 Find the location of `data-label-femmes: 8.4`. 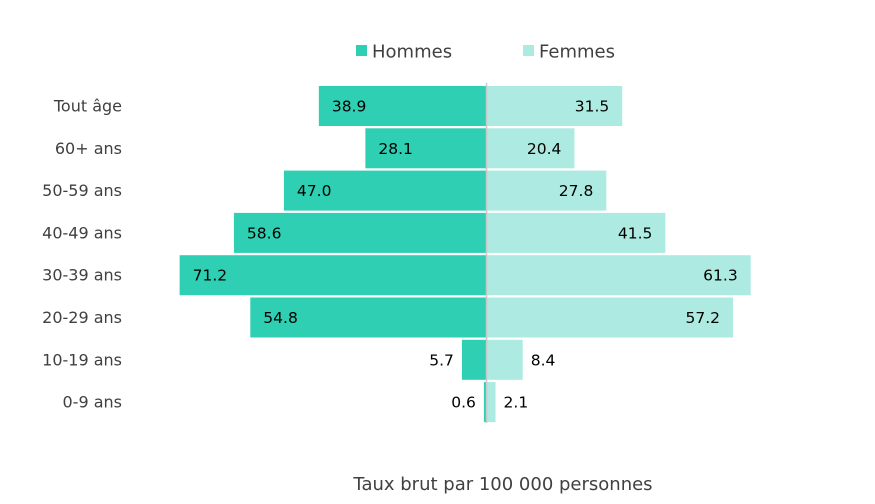

data-label-femmes: 8.4 is located at coordinates (543, 360).